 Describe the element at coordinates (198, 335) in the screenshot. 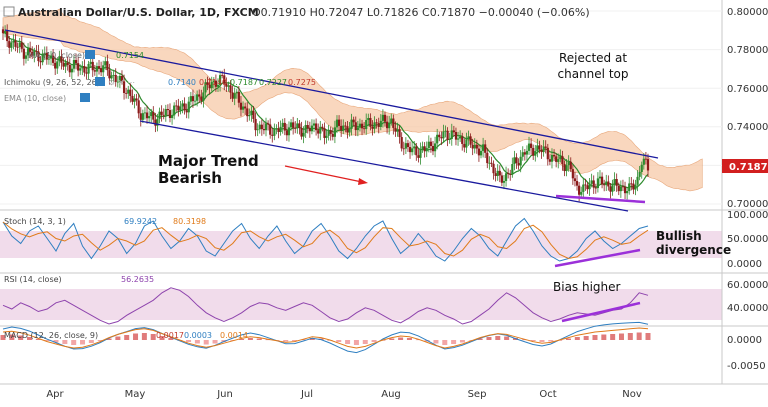

I see `macd-value-macd: 0.0003` at that location.